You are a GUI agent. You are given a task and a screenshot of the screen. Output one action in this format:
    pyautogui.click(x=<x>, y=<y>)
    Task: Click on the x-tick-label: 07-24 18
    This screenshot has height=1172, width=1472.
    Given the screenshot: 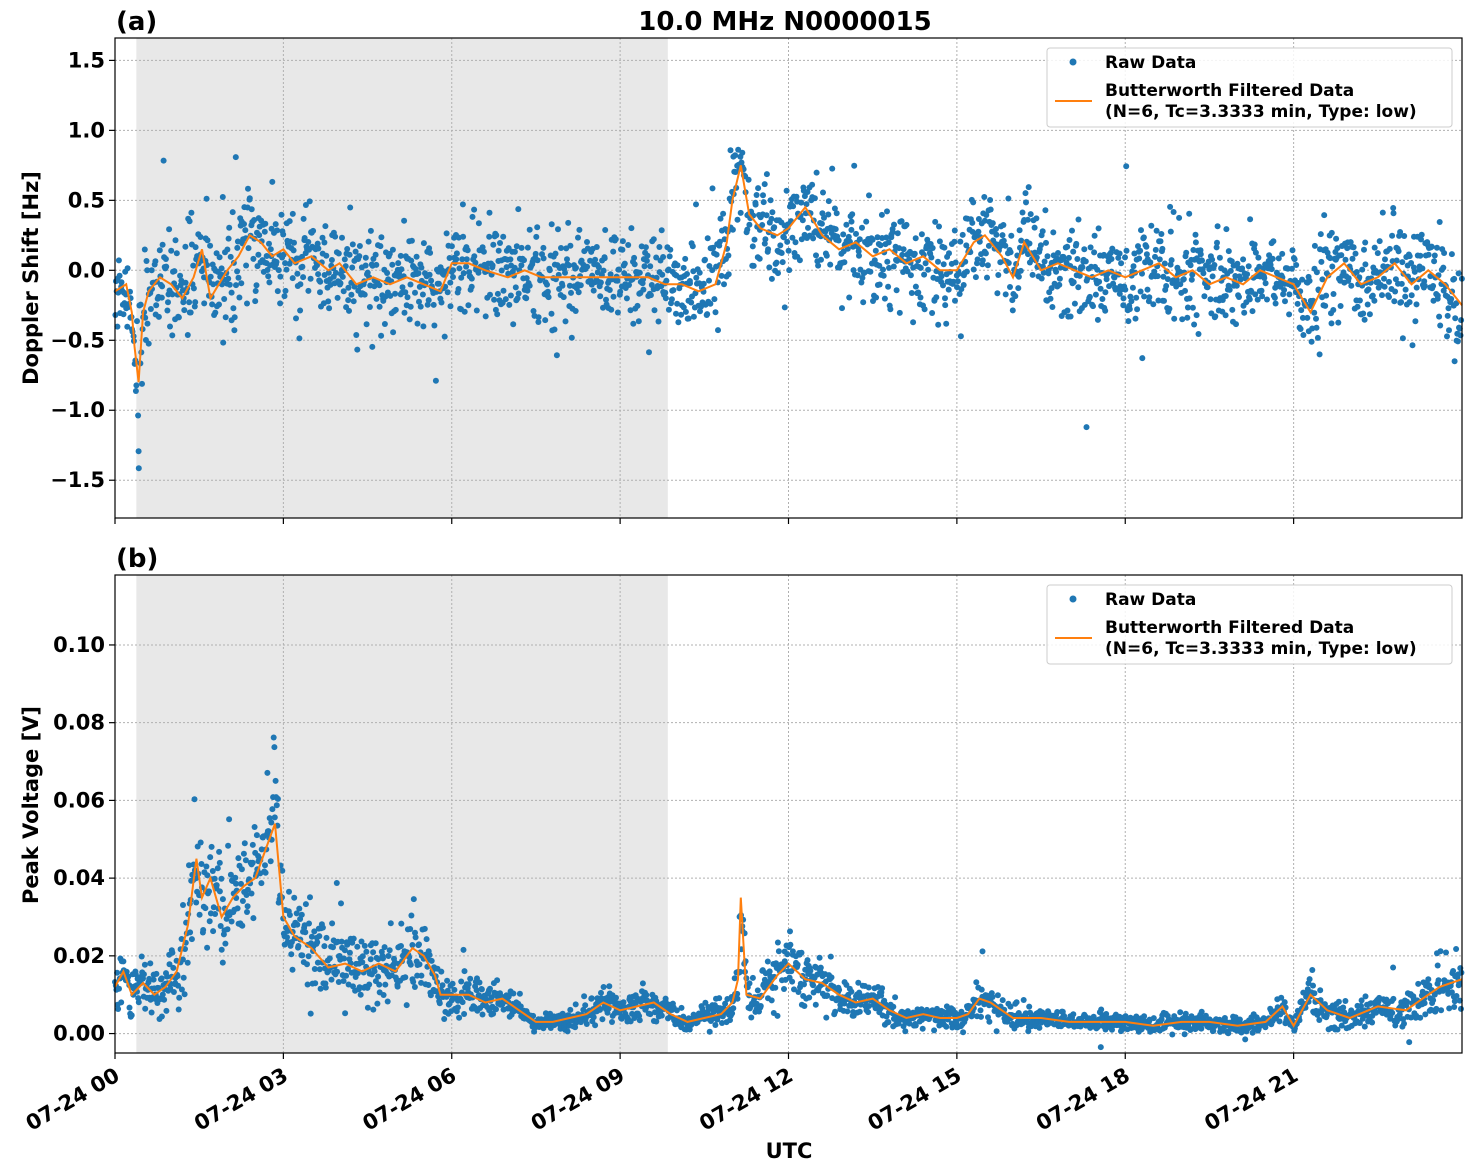 What is the action you would take?
    pyautogui.click(x=1083, y=1099)
    